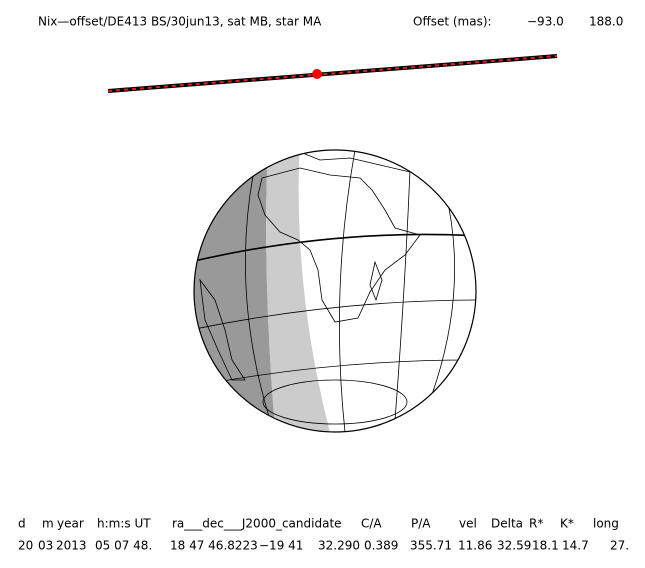 The width and height of the screenshot is (645, 568). Describe the element at coordinates (575, 546) in the screenshot. I see `table-cell: 14.7` at that location.